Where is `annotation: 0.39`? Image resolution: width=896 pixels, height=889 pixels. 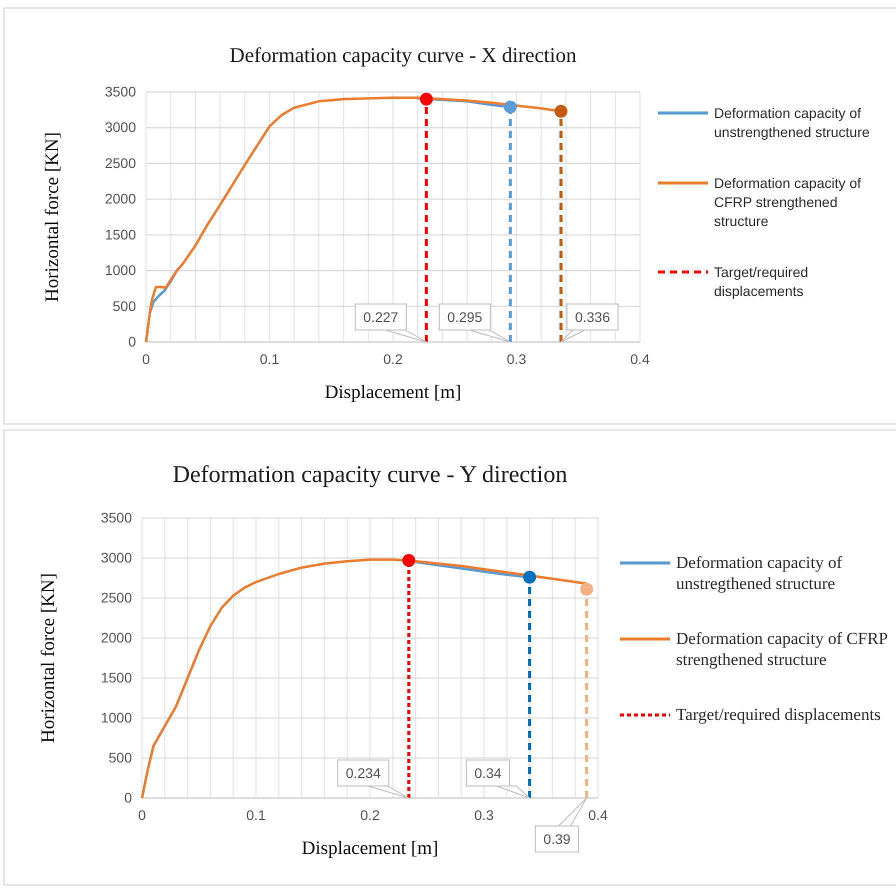
annotation: 0.39 is located at coordinates (557, 839).